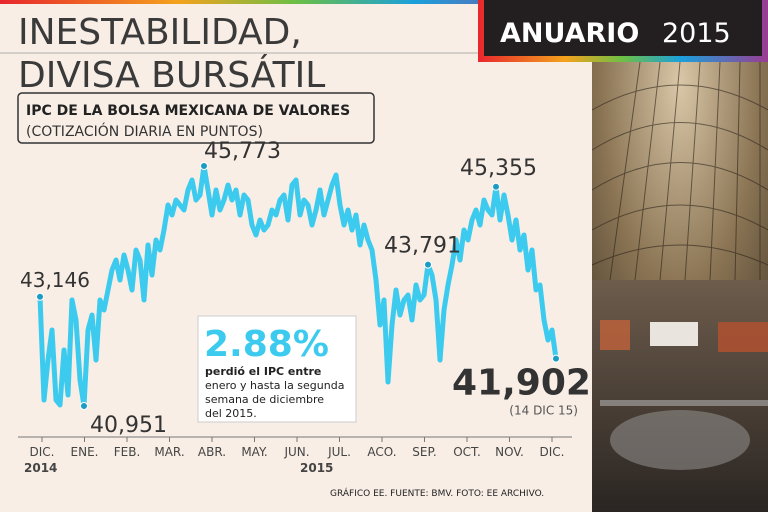 The width and height of the screenshot is (768, 516). What do you see at coordinates (128, 425) in the screenshot?
I see `value-label: 40,951` at bounding box center [128, 425].